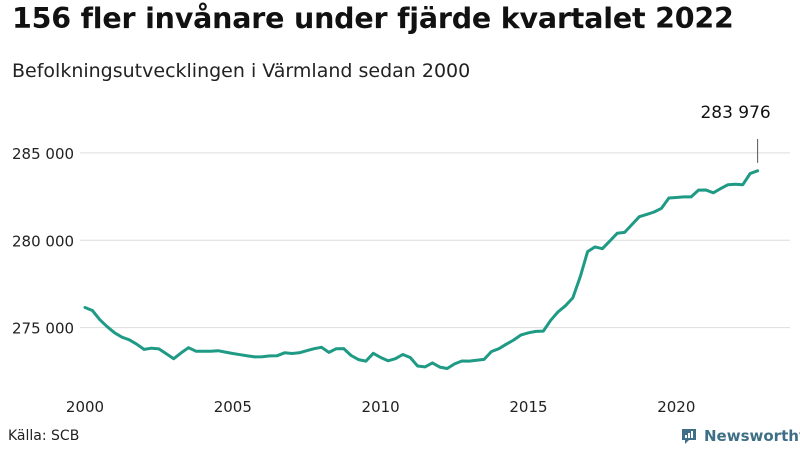 The height and width of the screenshot is (450, 800). I want to click on y-tick-label: 275 000, so click(43, 329).